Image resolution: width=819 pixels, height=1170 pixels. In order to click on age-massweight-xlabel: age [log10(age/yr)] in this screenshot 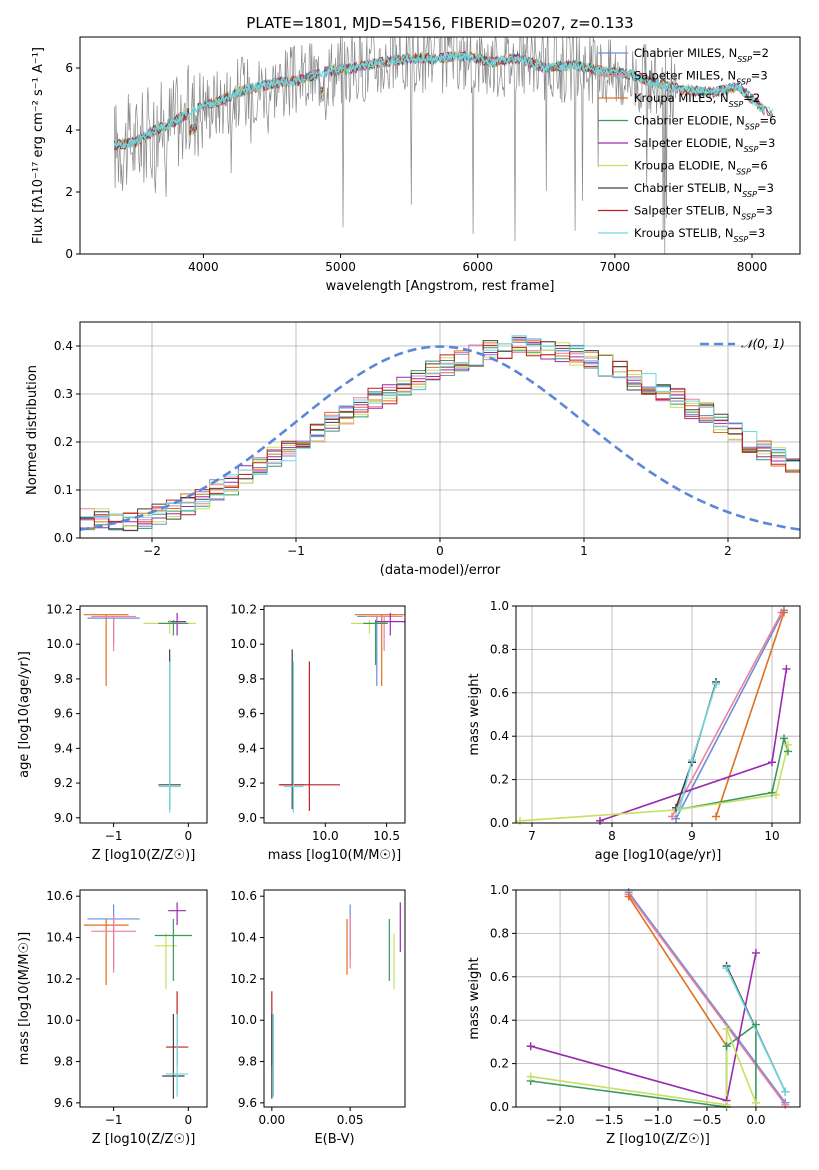, I will do `click(658, 855)`.